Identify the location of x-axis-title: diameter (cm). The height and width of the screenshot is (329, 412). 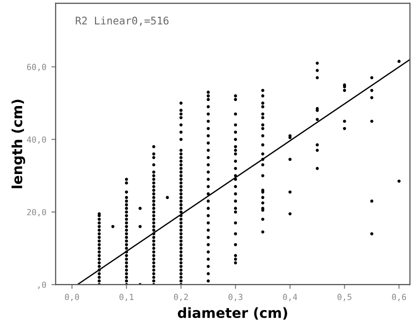
(233, 313).